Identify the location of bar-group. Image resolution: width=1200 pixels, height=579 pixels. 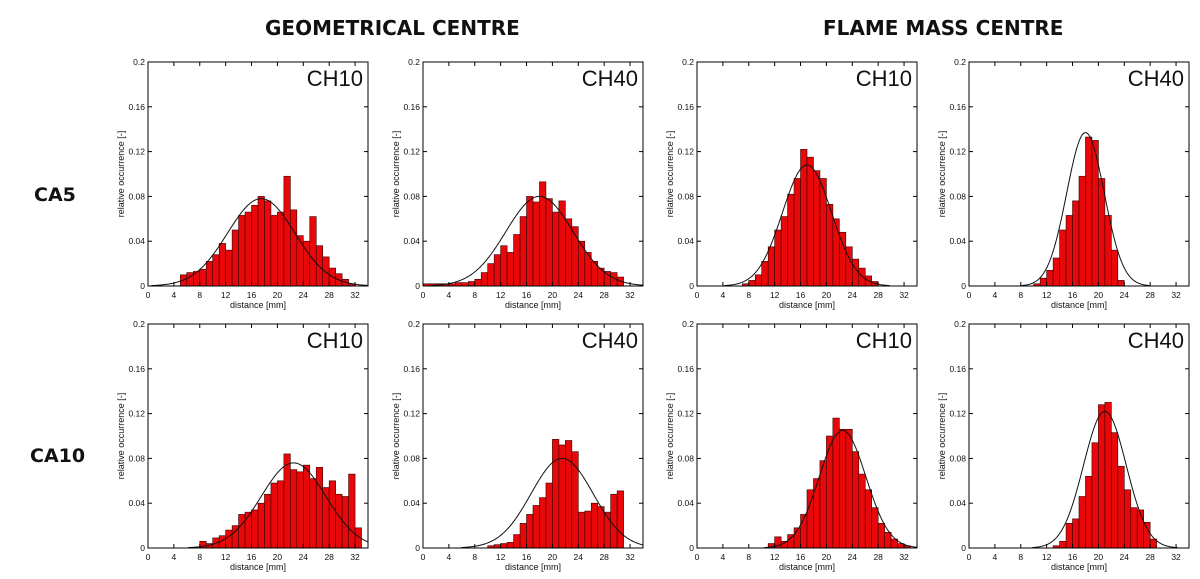
(523, 234).